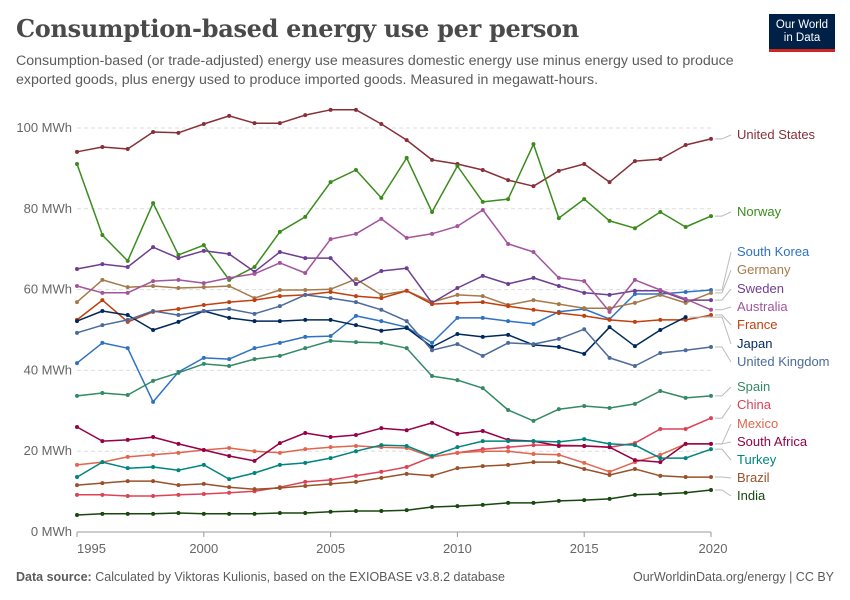  Describe the element at coordinates (802, 33) in the screenshot. I see `owid-logo: Our World in Data` at that location.